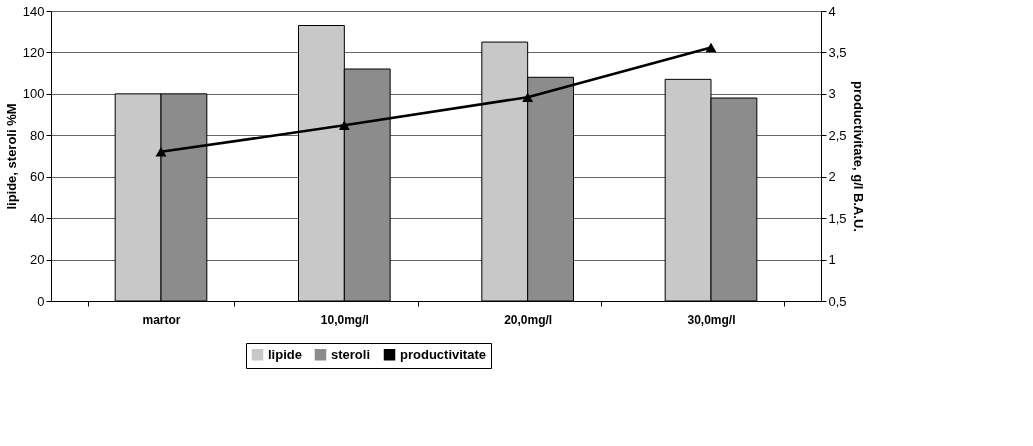  What do you see at coordinates (832, 177) in the screenshot?
I see `y2-tick-label: 2` at bounding box center [832, 177].